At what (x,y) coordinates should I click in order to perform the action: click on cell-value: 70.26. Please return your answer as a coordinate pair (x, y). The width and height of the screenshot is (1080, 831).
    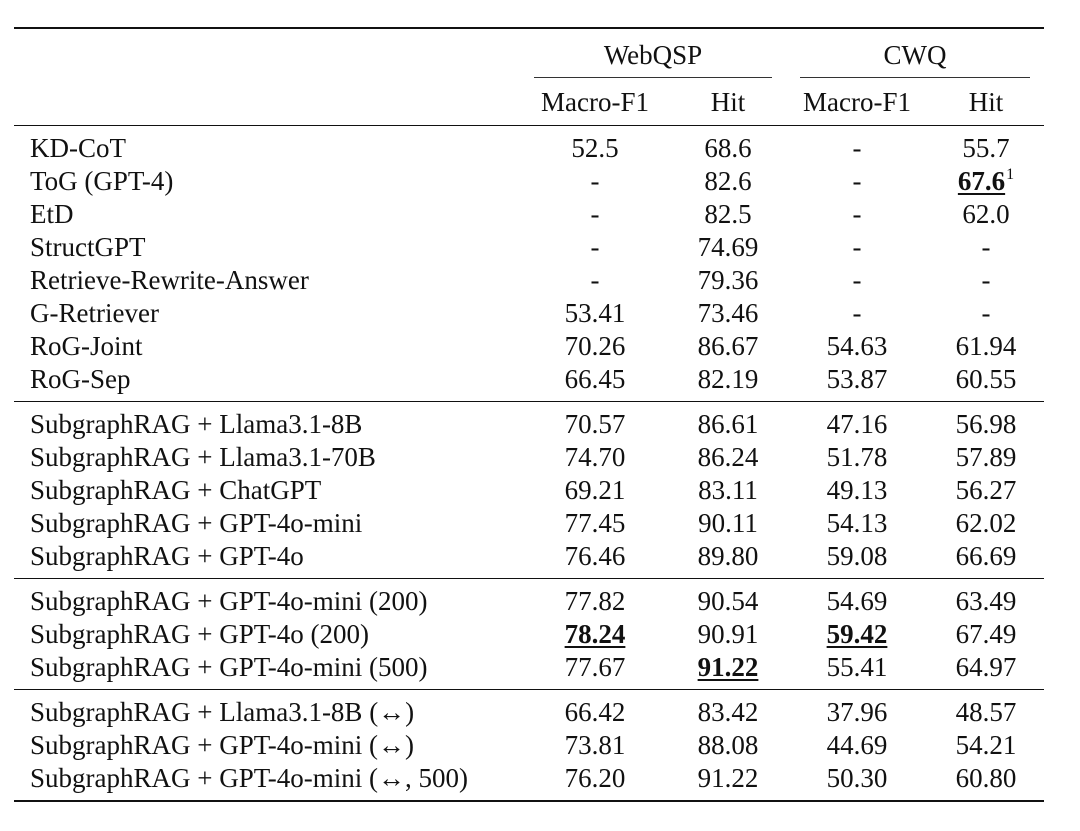
    Looking at the image, I should click on (595, 345).